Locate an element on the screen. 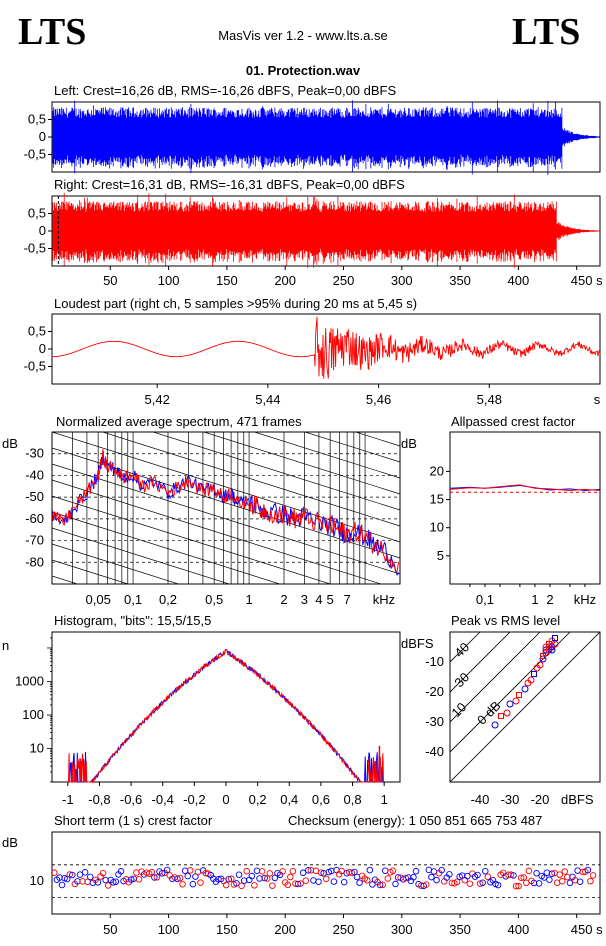  allpassed-right-line is located at coordinates (525, 488).